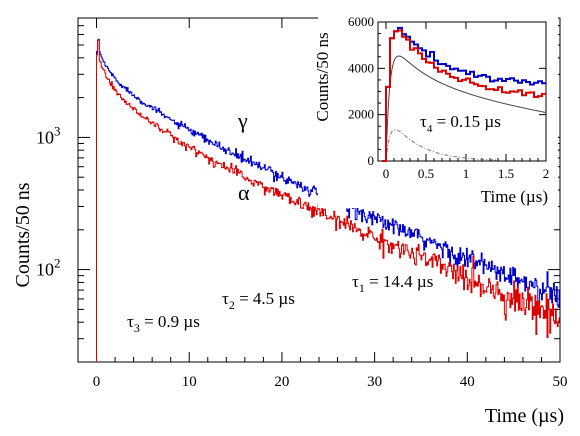 Image resolution: width=580 pixels, height=436 pixels. Describe the element at coordinates (163, 323) in the screenshot. I see `tau3-label: τ3 = 0.9 µs` at that location.